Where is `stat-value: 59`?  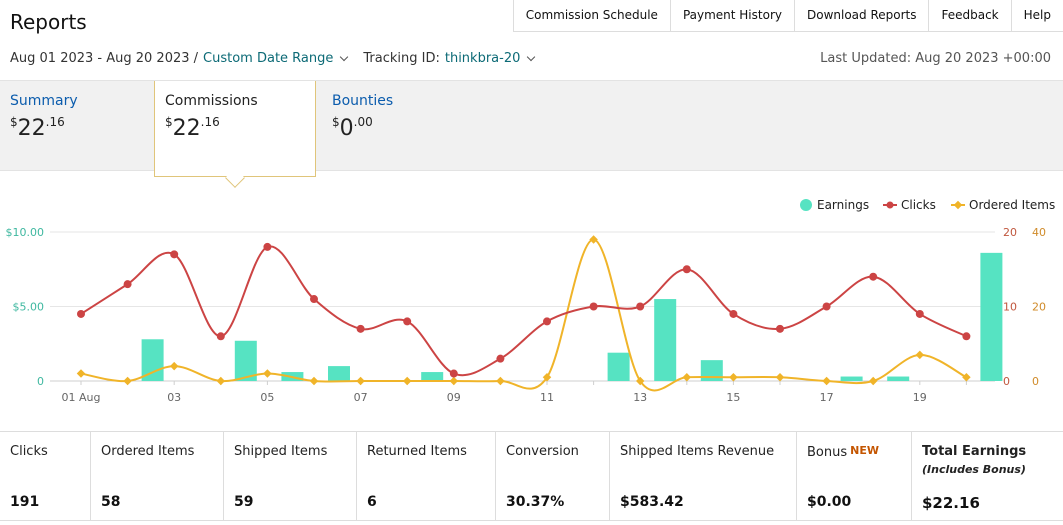
stat-value: 59 is located at coordinates (244, 502).